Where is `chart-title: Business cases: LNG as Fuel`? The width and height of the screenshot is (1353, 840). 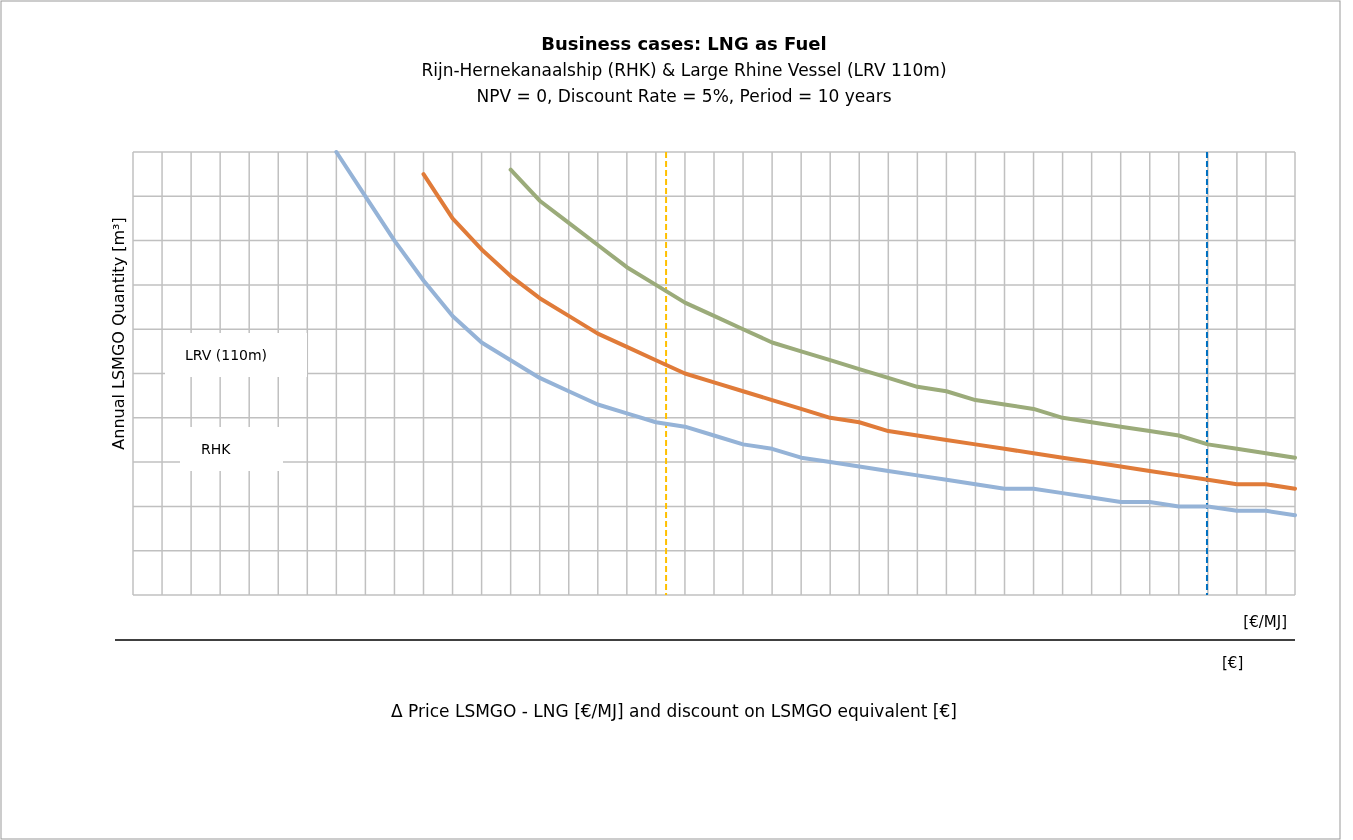 chart-title: Business cases: LNG as Fuel is located at coordinates (684, 43).